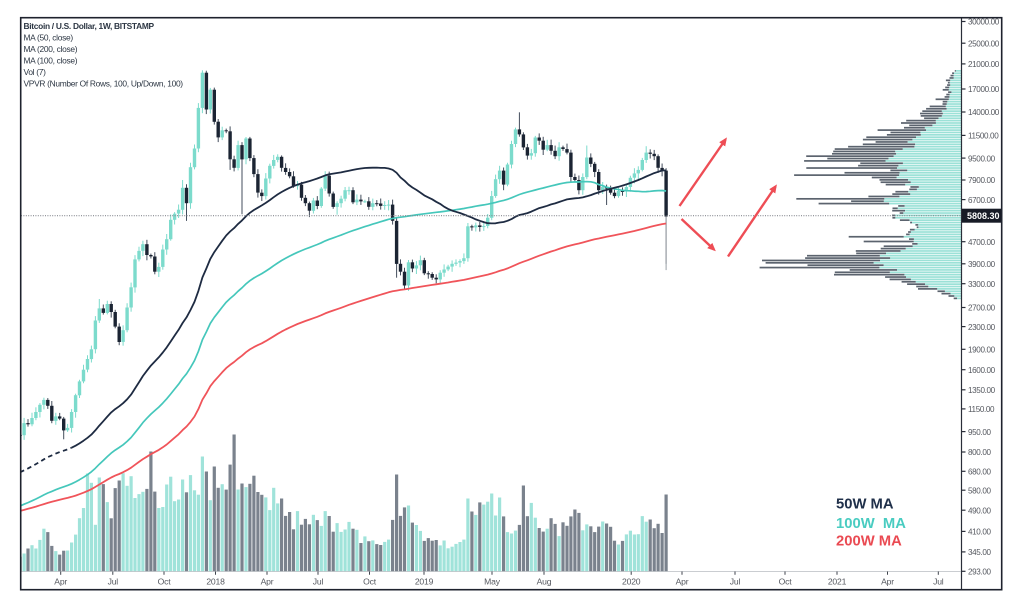 This screenshot has height=609, width=1024. Describe the element at coordinates (982, 284) in the screenshot. I see `svg-text: 3300.00` at that location.